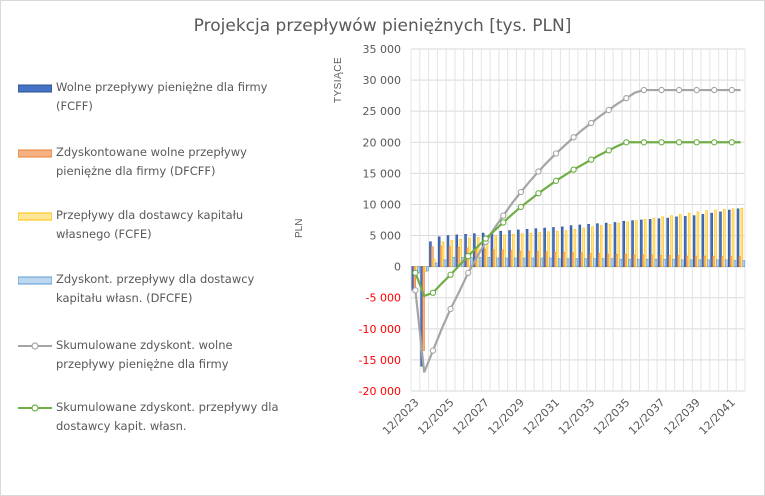  What do you see at coordinates (506, 417) in the screenshot?
I see `x-tick-label: 12/2029` at bounding box center [506, 417].